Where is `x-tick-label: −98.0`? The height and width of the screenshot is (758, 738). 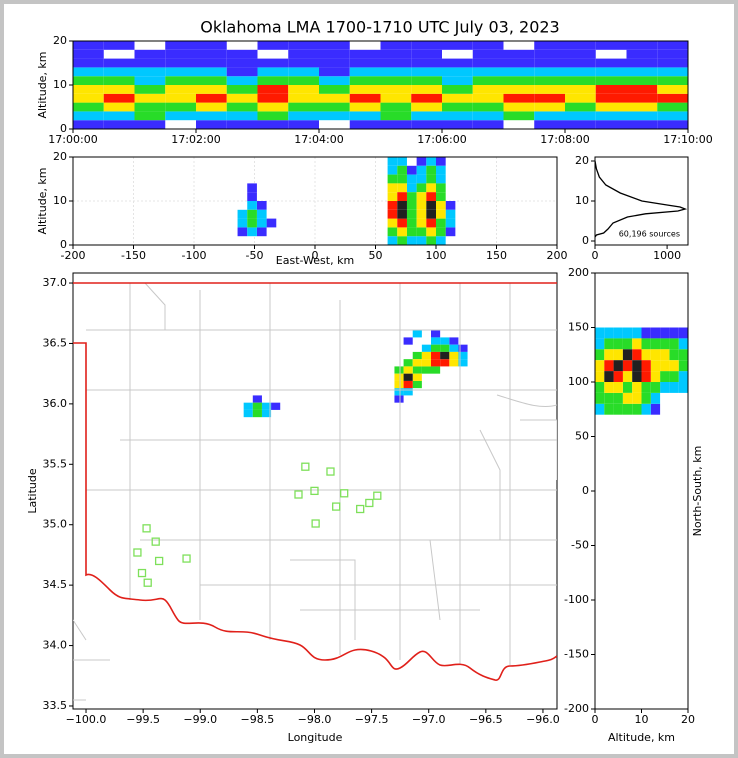 x-tick-label: −98.0 is located at coordinates (315, 719).